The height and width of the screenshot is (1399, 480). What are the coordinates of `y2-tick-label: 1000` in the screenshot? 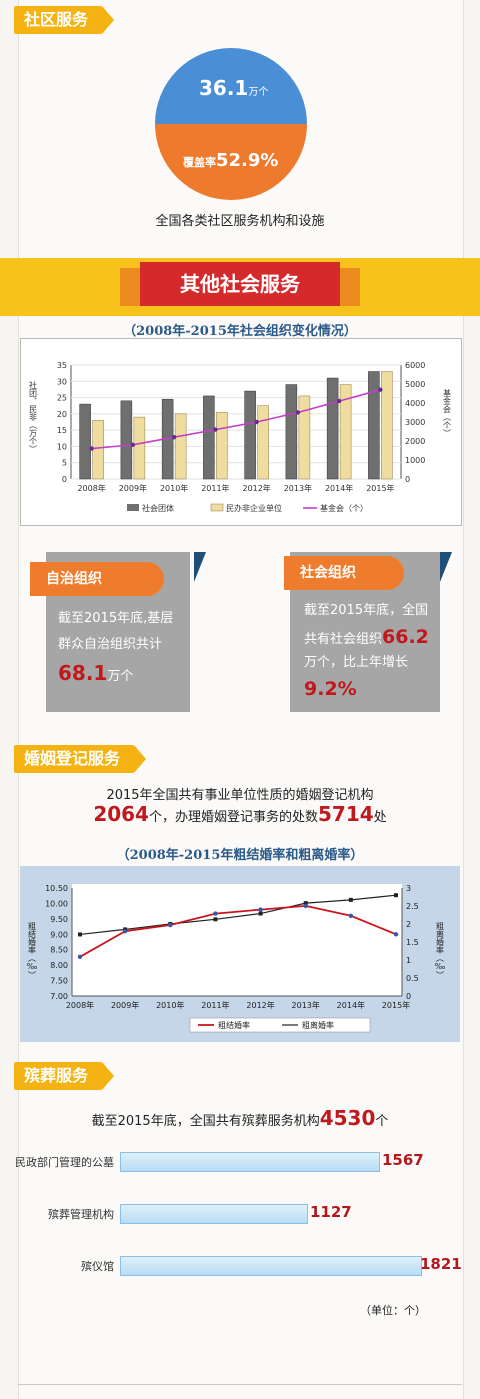 It's located at (415, 460).